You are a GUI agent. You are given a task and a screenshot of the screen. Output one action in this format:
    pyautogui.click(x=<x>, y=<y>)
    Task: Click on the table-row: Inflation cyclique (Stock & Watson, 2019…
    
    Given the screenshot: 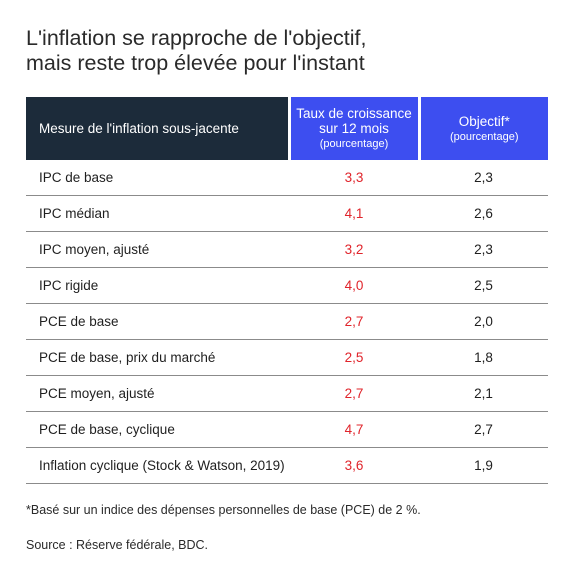 What is the action you would take?
    pyautogui.click(x=287, y=465)
    